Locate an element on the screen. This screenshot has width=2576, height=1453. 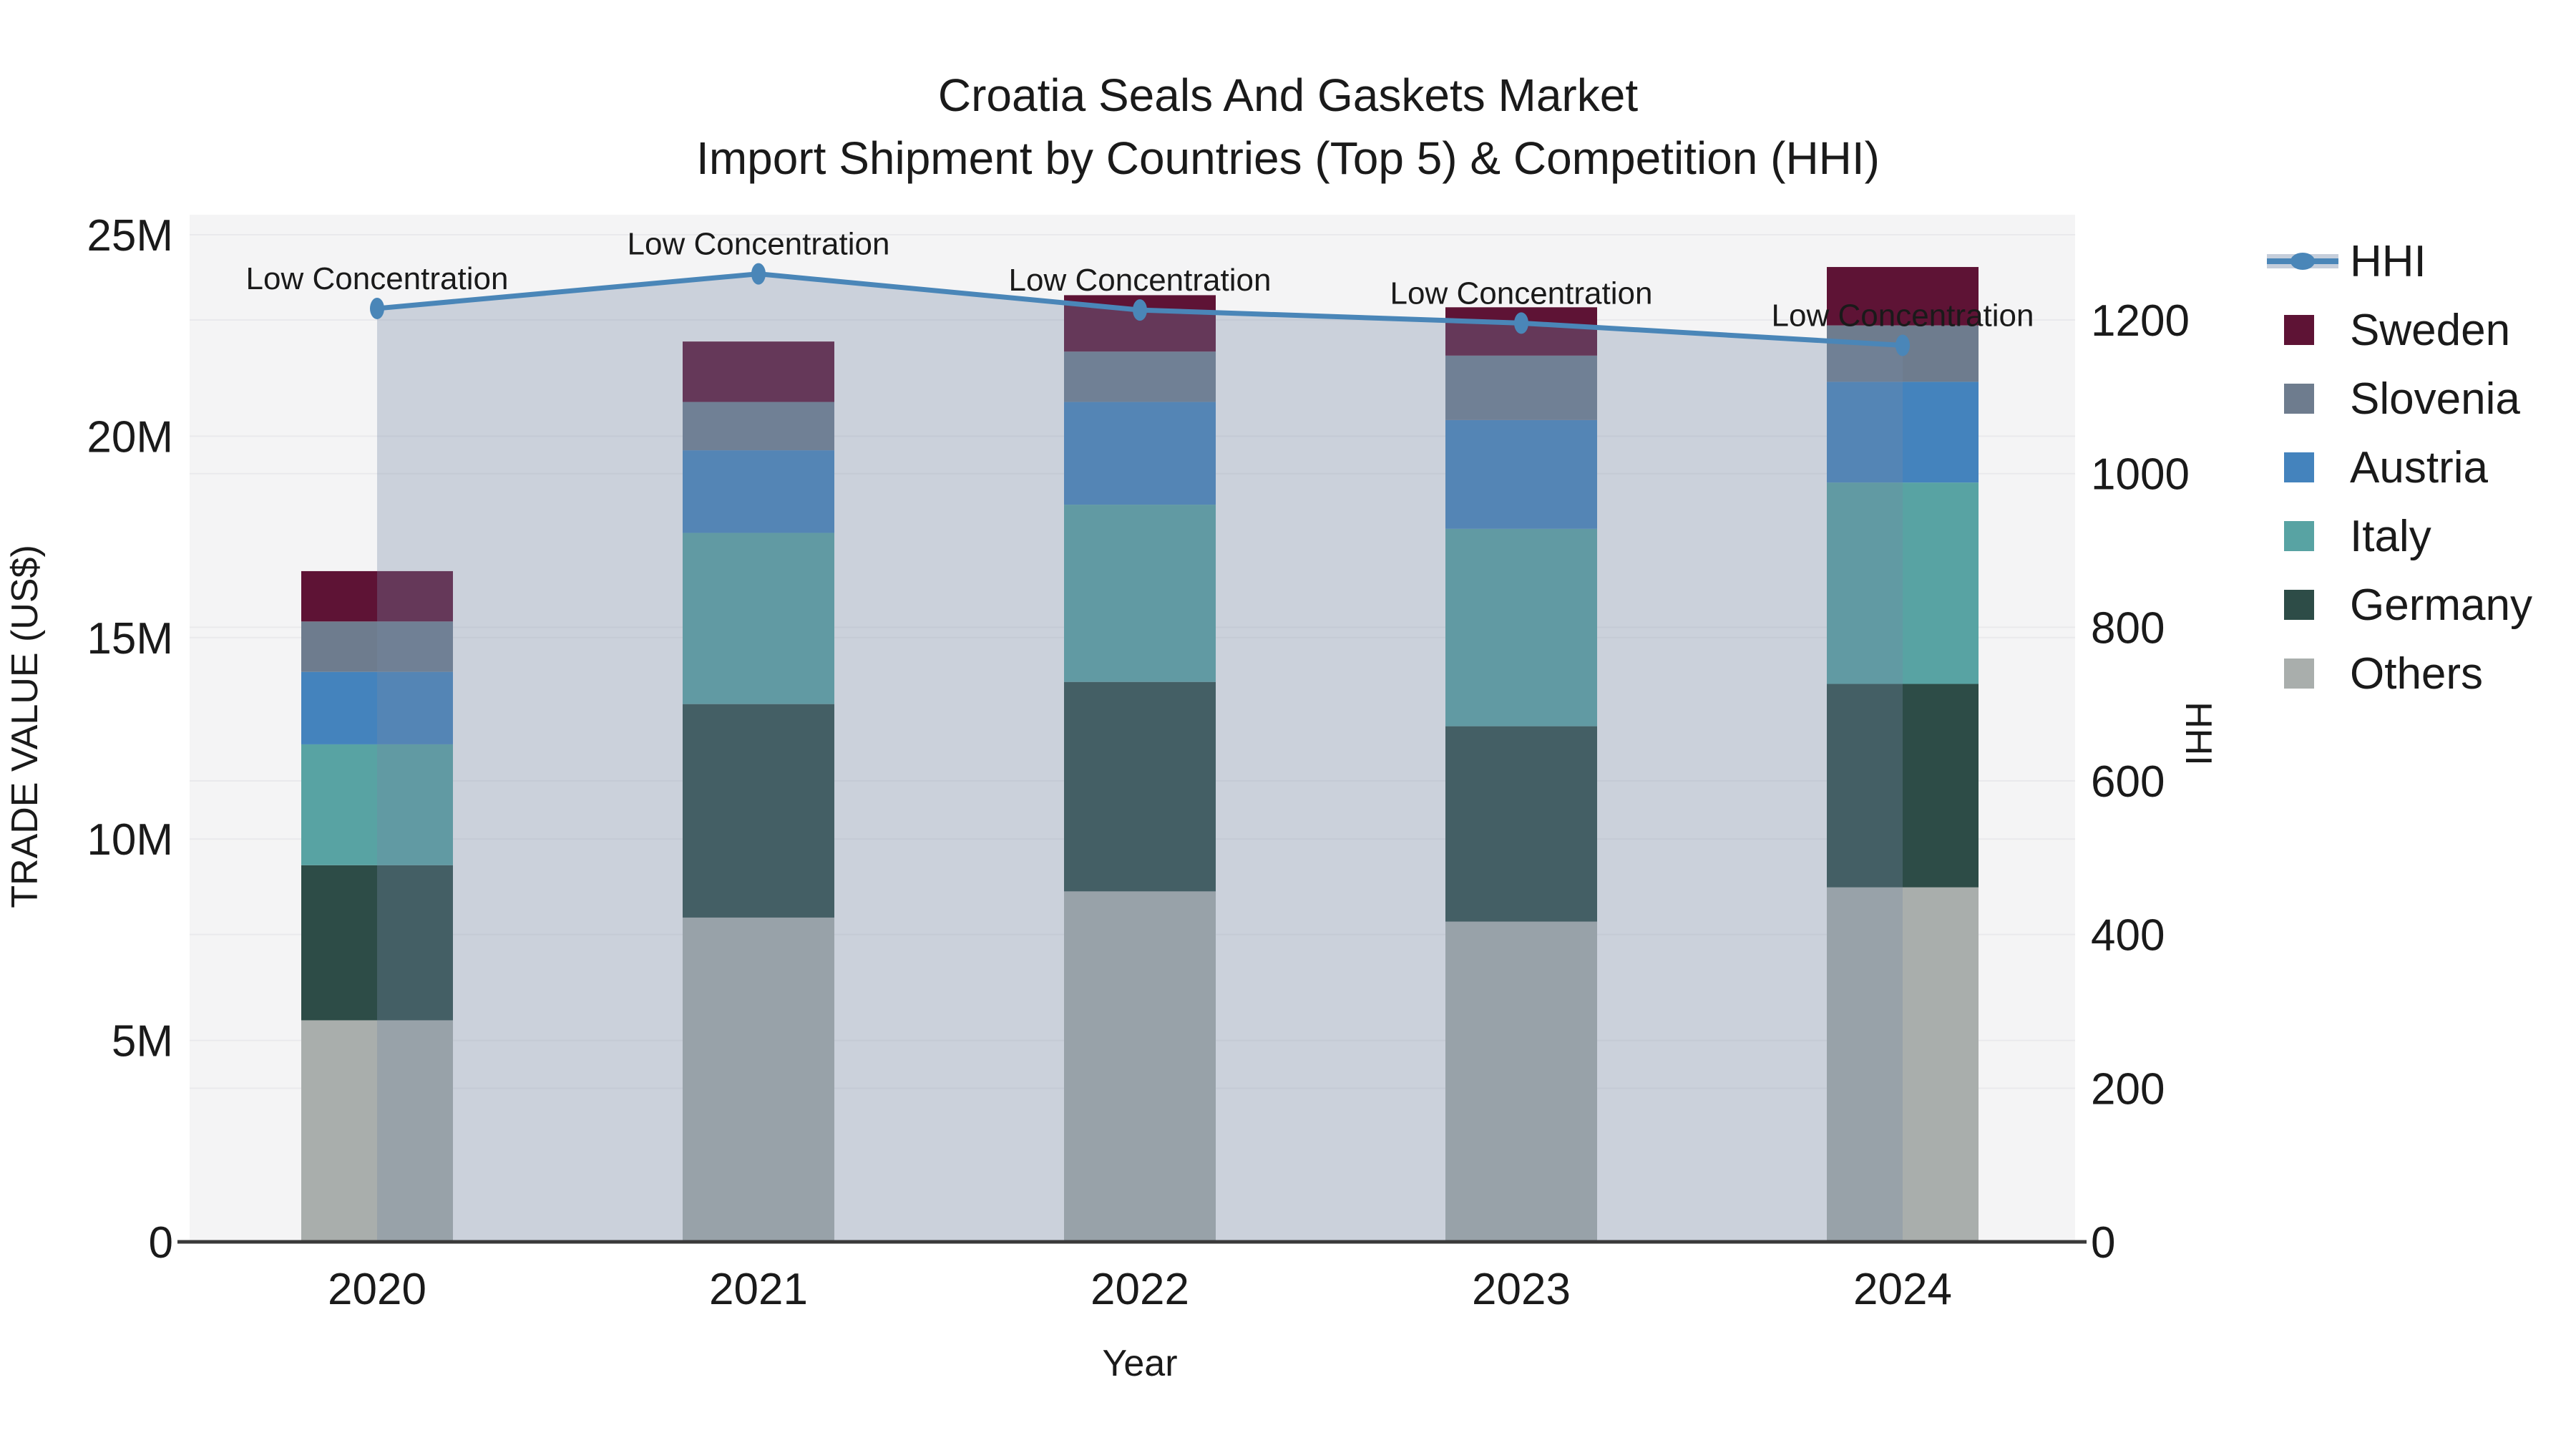
bar-segment-italy-2022 is located at coordinates (1140, 593).